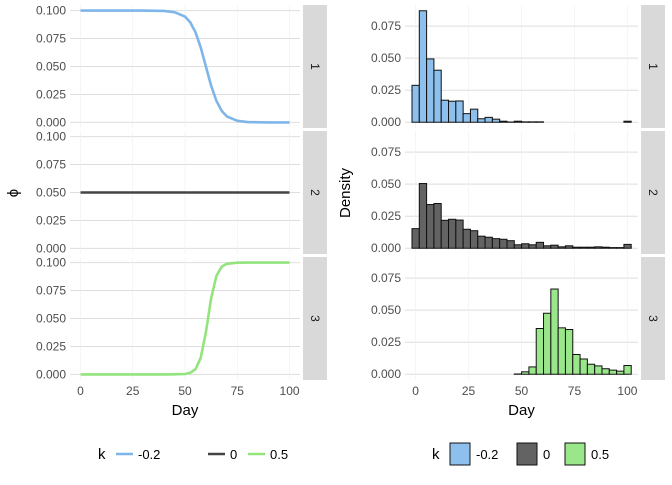 The width and height of the screenshot is (672, 485). What do you see at coordinates (345, 192) in the screenshot?
I see `y-axis-title: Density` at bounding box center [345, 192].